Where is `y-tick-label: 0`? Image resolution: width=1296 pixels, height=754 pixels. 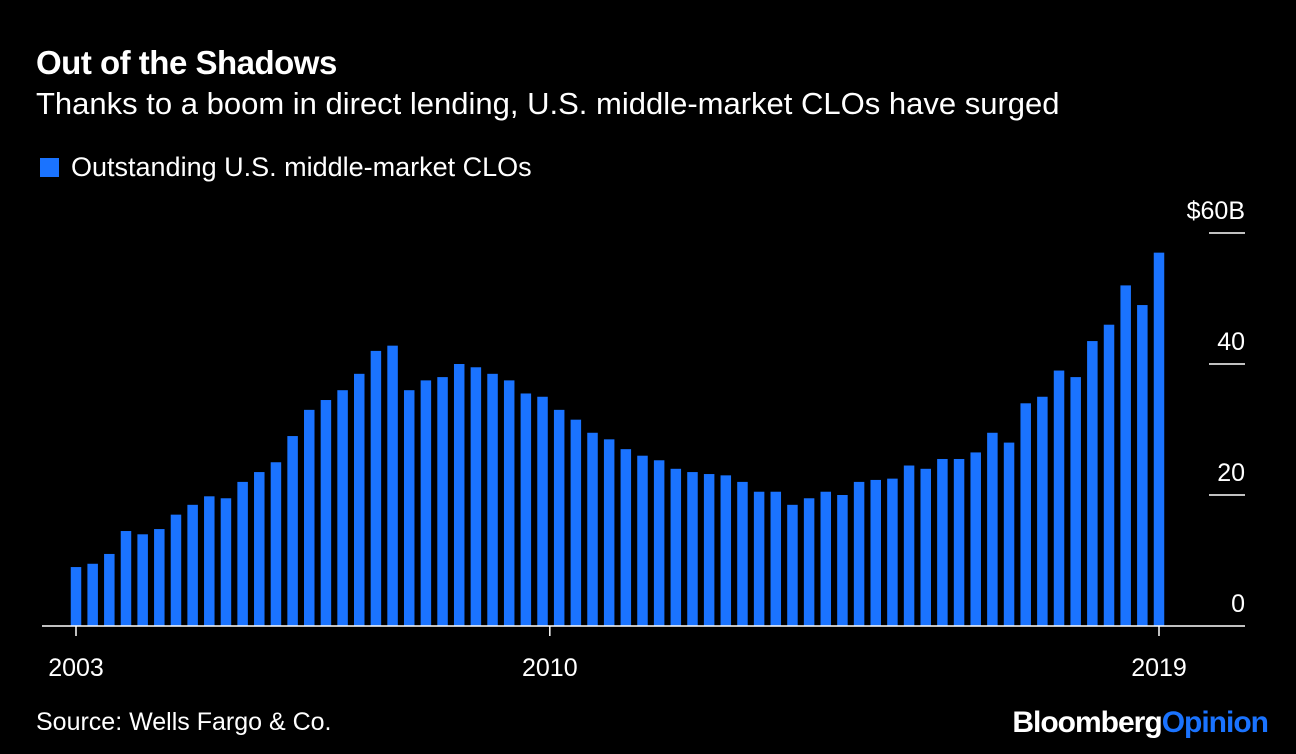 y-tick-label: 0 is located at coordinates (1238, 604).